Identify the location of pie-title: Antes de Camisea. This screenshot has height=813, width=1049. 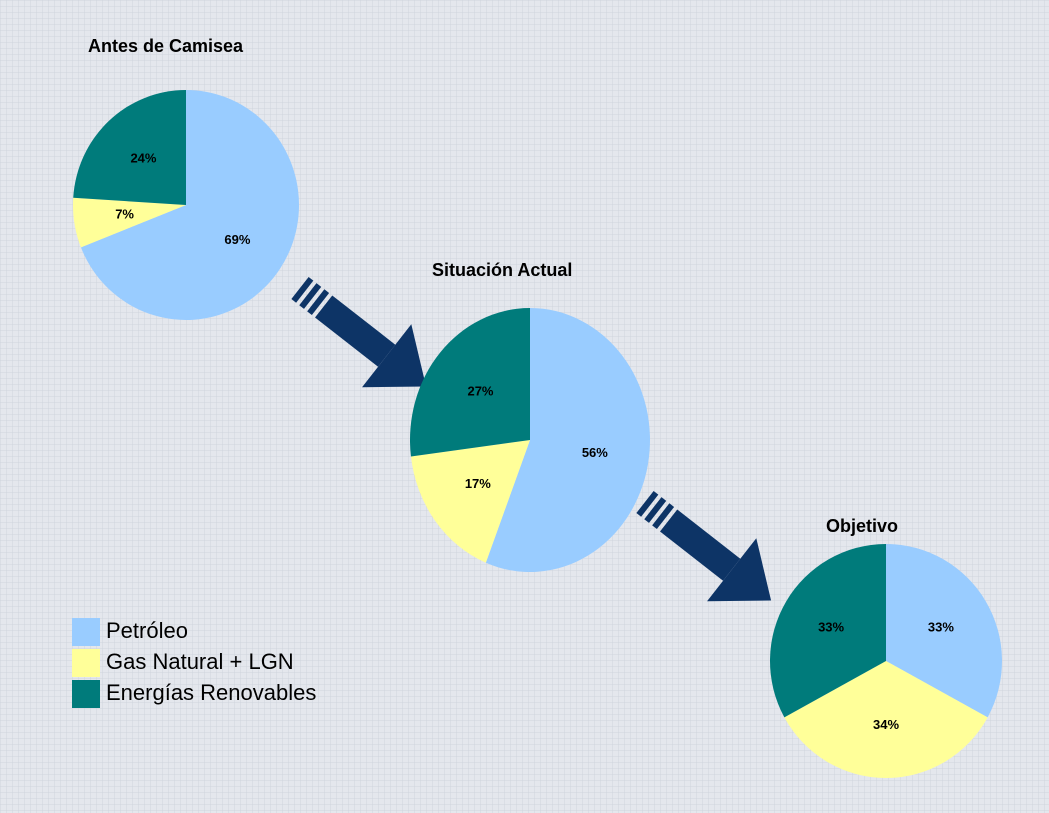
(166, 46).